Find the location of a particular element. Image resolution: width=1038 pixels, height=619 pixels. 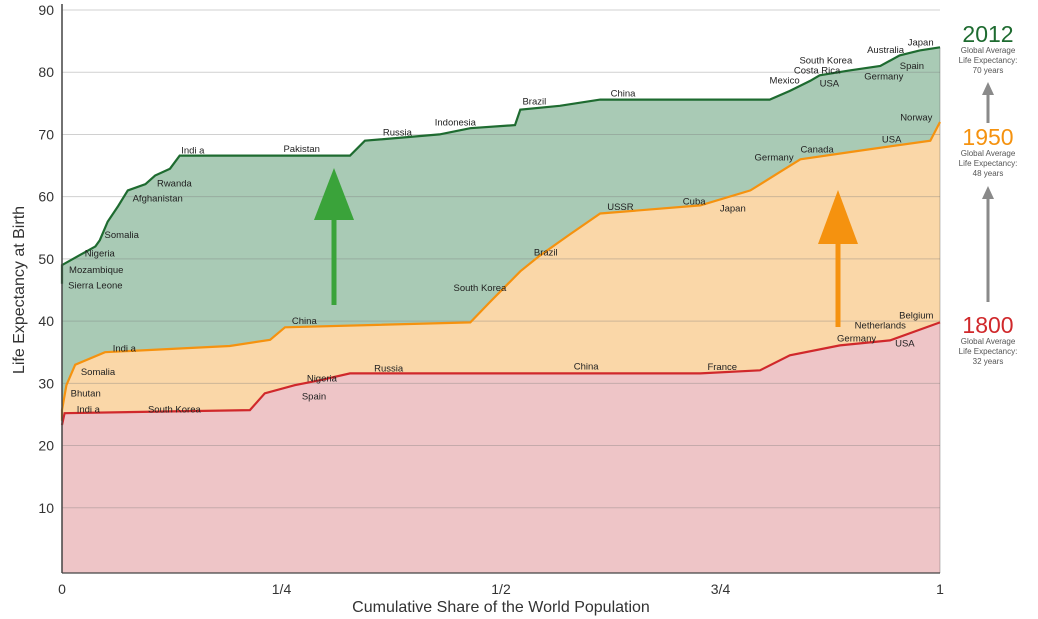

x-axis-label: Cumulative Share of the World Population is located at coordinates (501, 607).